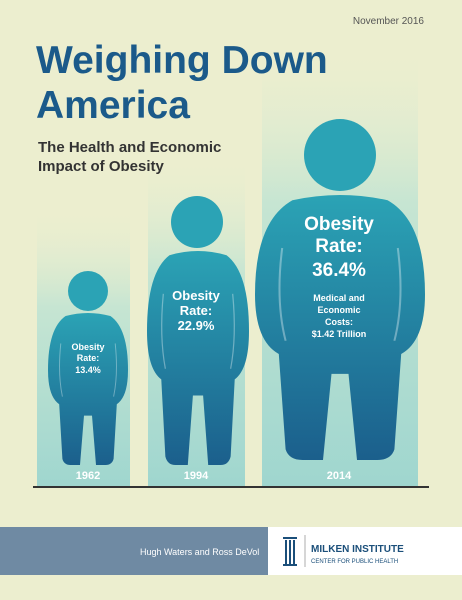 The image size is (462, 600). Describe the element at coordinates (338, 310) in the screenshot. I see `figure-note: Economic` at that location.